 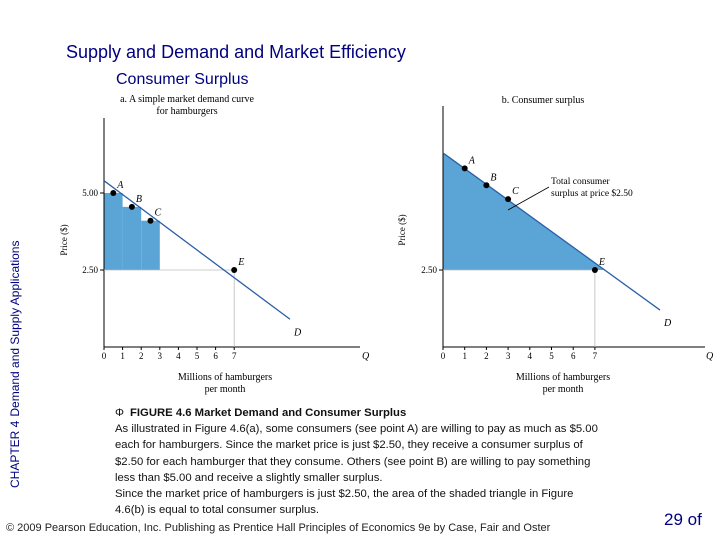 I want to click on panel-a-point-label-a: A, so click(x=120, y=185).